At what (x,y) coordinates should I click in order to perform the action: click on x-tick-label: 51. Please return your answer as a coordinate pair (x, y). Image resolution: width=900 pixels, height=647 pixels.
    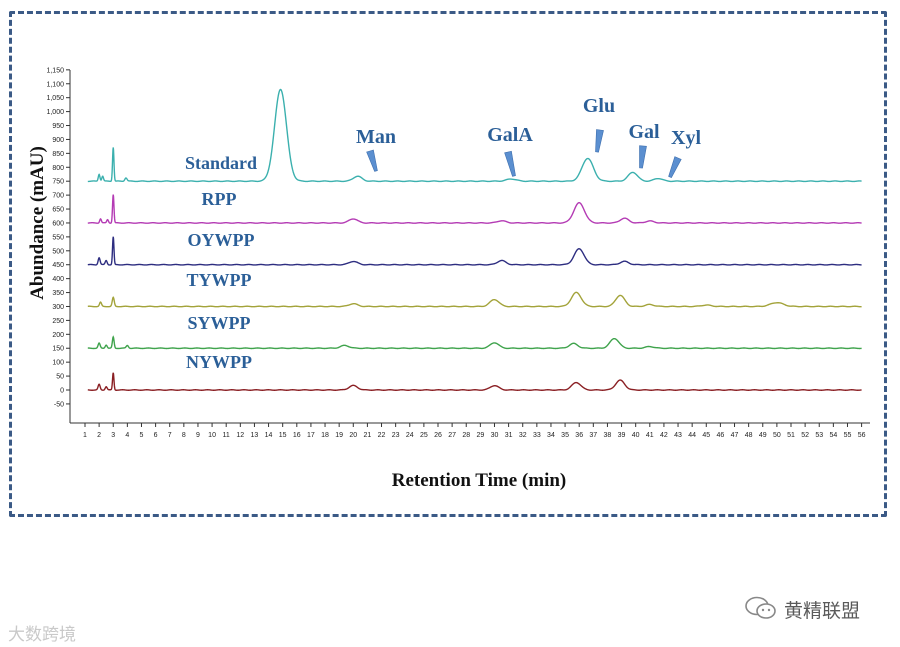
    Looking at the image, I should click on (791, 435).